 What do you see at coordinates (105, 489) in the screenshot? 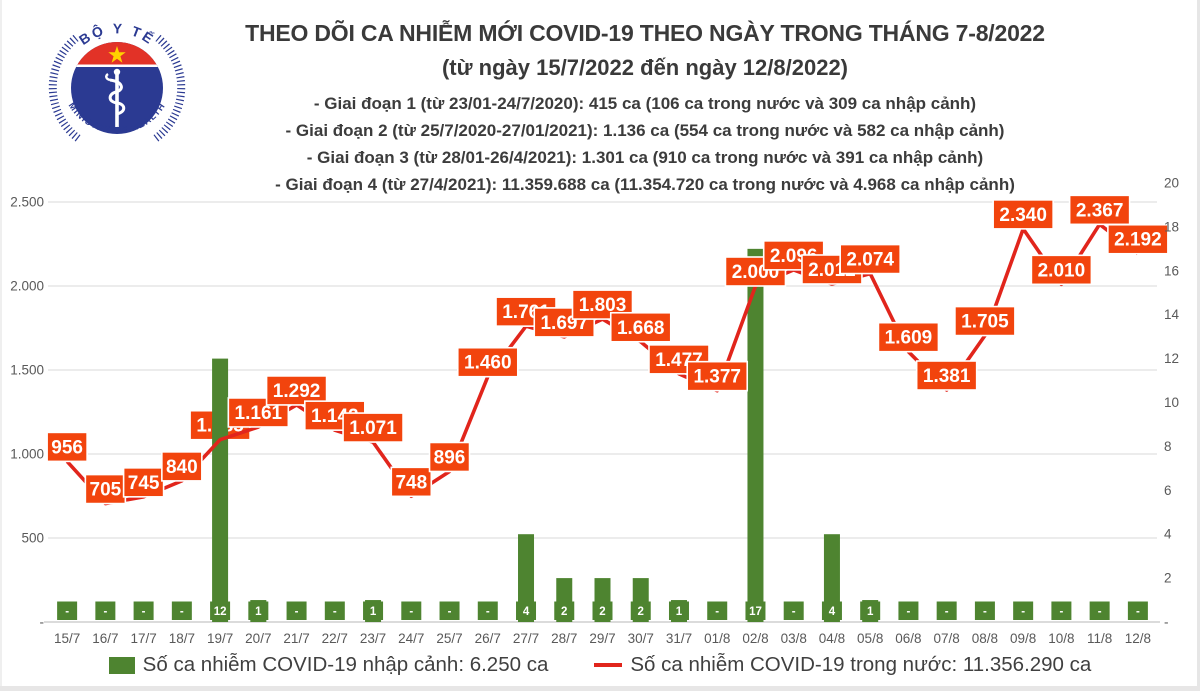
I see `line-label-16/7: 705` at bounding box center [105, 489].